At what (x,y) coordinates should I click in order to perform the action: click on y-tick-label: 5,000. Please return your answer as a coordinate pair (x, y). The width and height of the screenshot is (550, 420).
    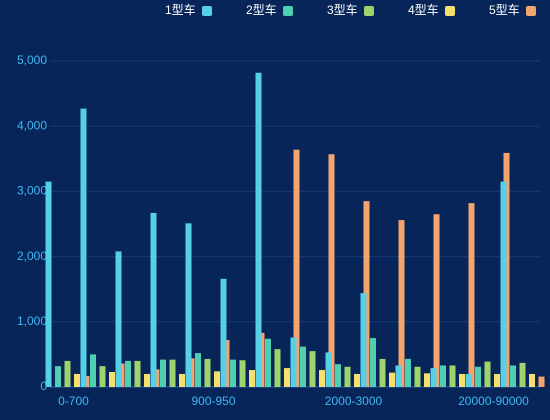
    Looking at the image, I should click on (32, 60).